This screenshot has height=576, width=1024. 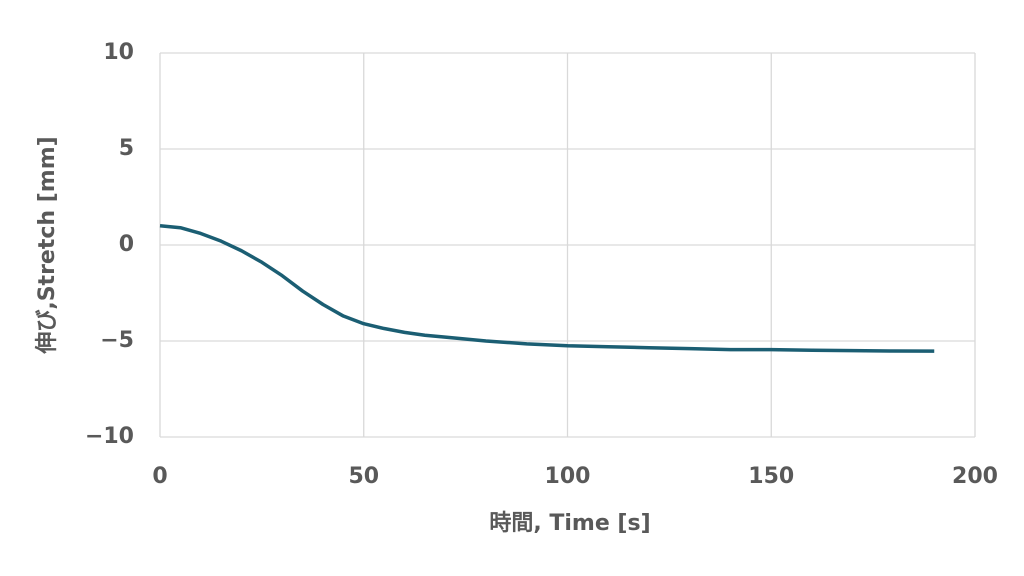 What do you see at coordinates (126, 148) in the screenshot?
I see `y-tick-label: 5` at bounding box center [126, 148].